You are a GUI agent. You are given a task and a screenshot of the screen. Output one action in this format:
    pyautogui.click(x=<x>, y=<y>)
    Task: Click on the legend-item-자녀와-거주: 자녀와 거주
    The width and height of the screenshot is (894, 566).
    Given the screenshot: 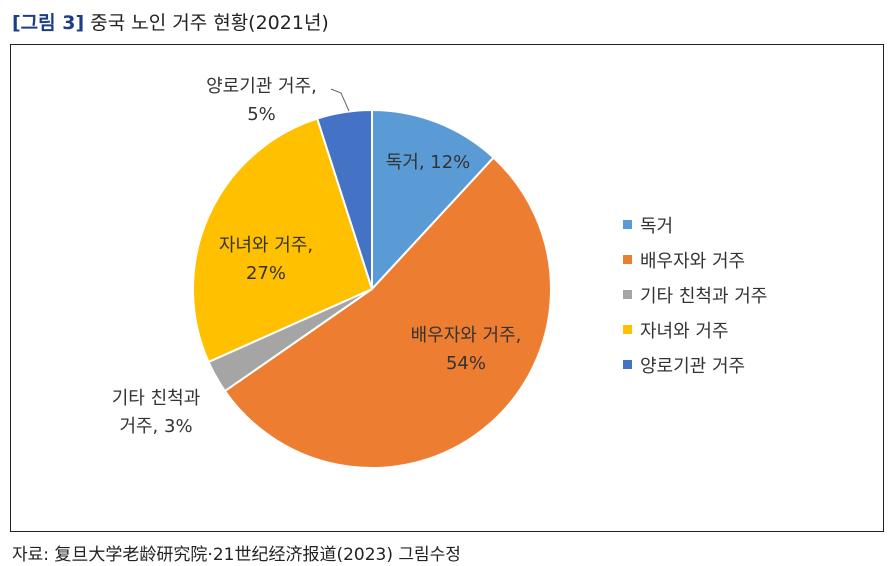 What is the action you would take?
    pyautogui.click(x=695, y=329)
    